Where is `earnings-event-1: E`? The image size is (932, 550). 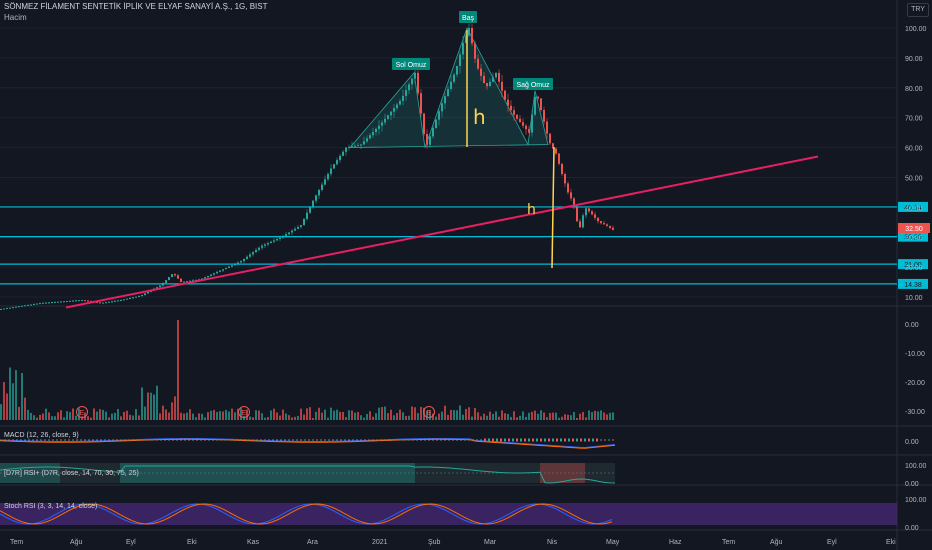
earnings-event-1: E is located at coordinates (82, 413).